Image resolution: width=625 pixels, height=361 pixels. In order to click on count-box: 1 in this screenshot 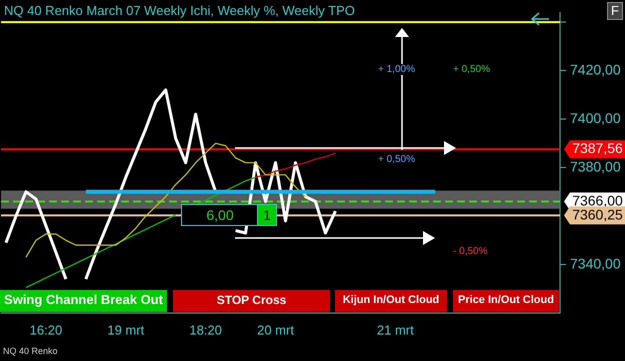, I will do `click(267, 215)`.